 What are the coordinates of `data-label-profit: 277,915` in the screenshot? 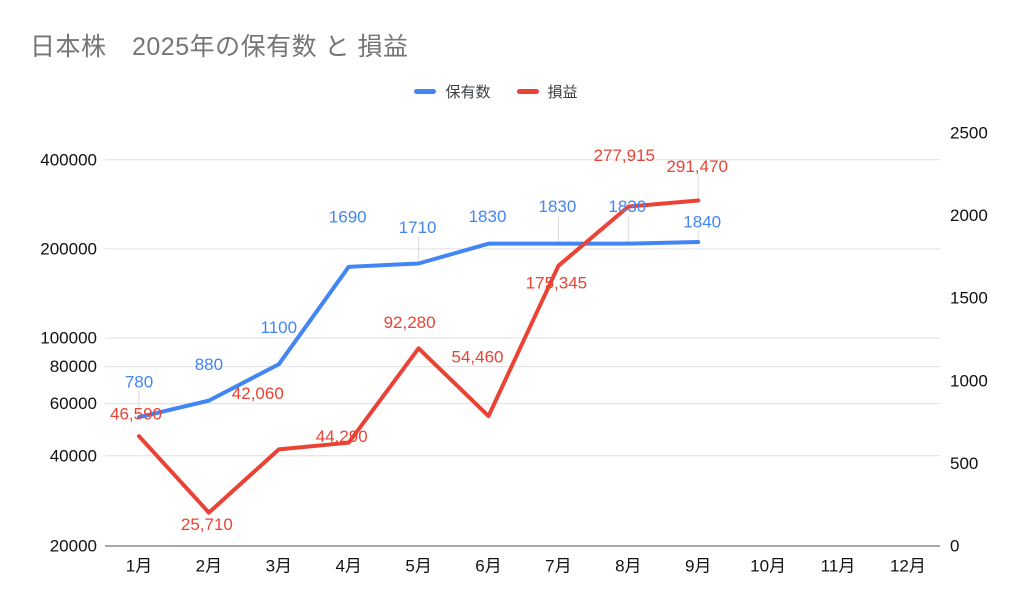 It's located at (624, 155).